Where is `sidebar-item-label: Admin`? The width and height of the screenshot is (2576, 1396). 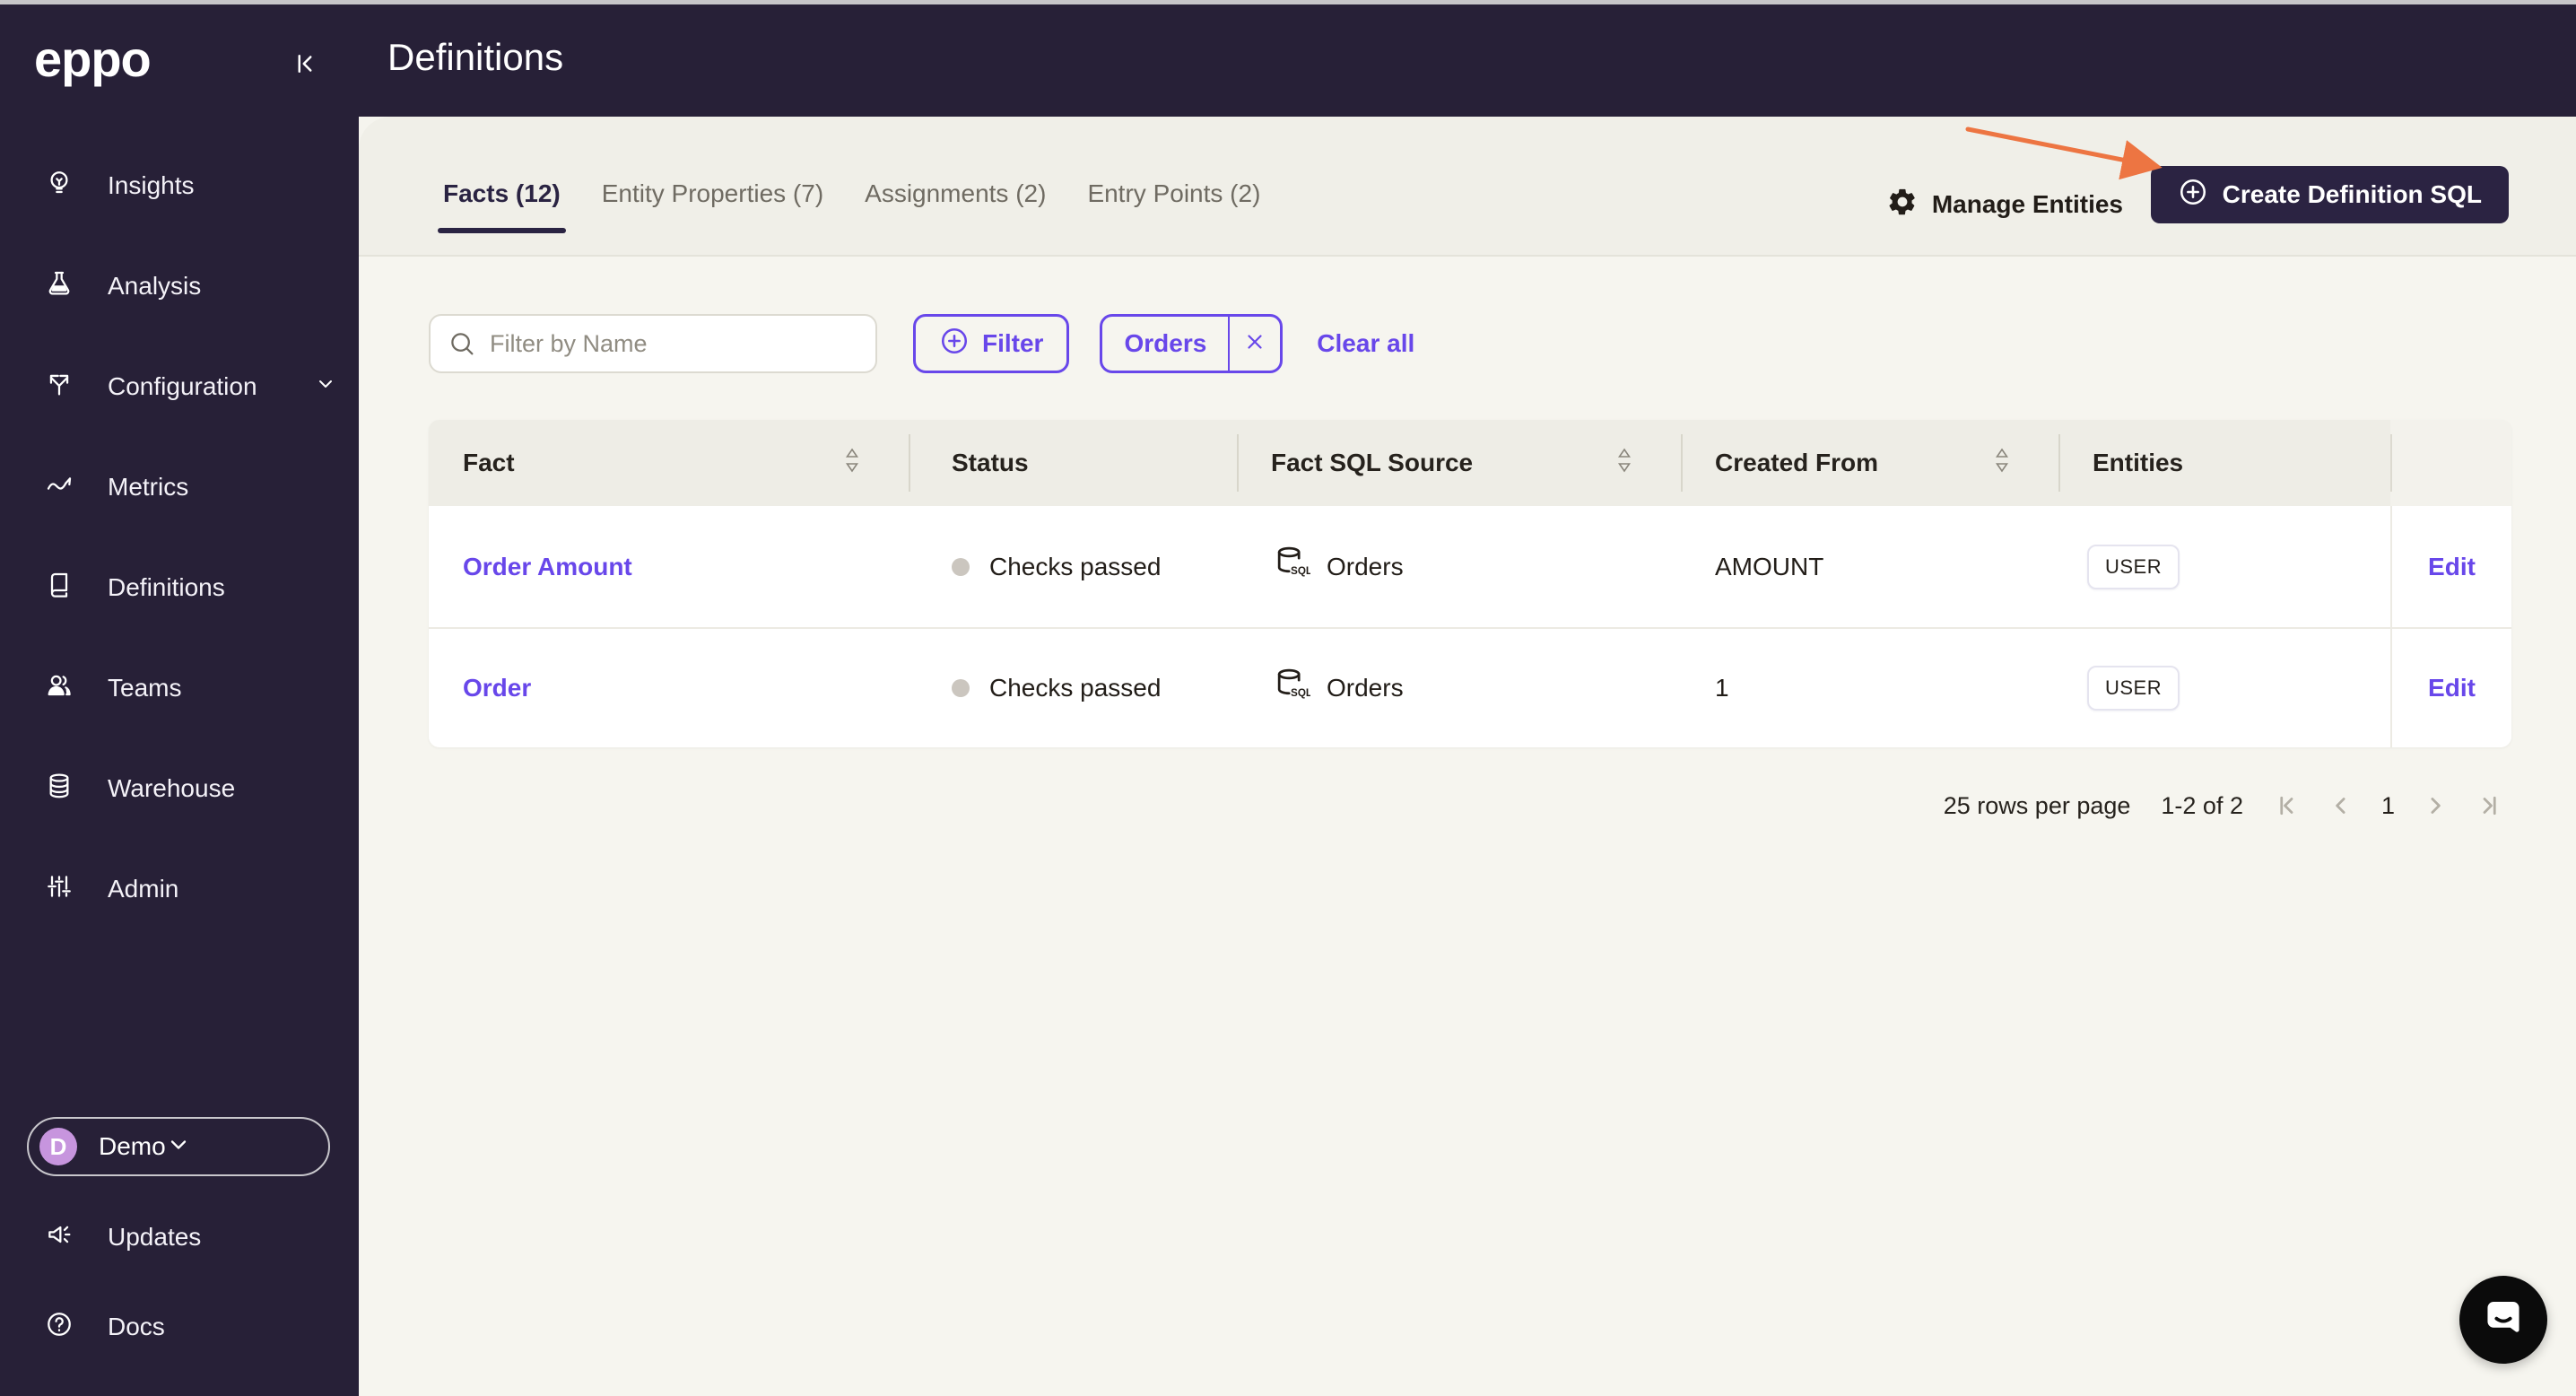 sidebar-item-label: Admin is located at coordinates (143, 889).